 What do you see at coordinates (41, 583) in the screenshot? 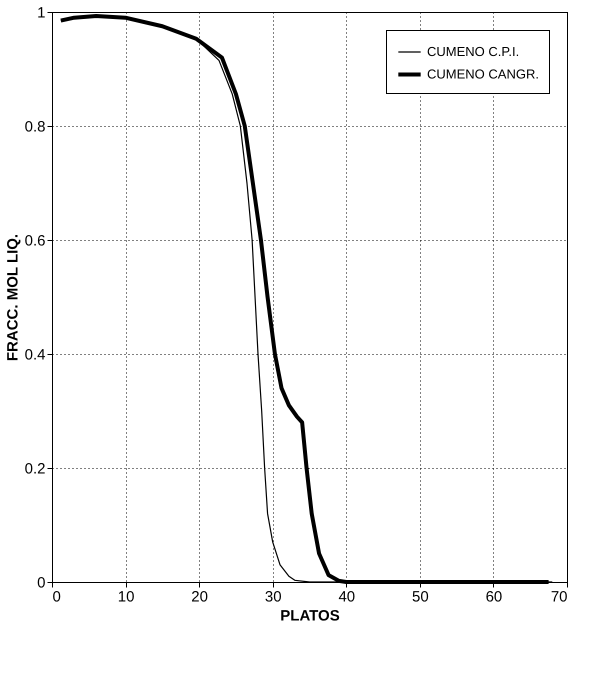
I see `y-tick-label: 0` at bounding box center [41, 583].